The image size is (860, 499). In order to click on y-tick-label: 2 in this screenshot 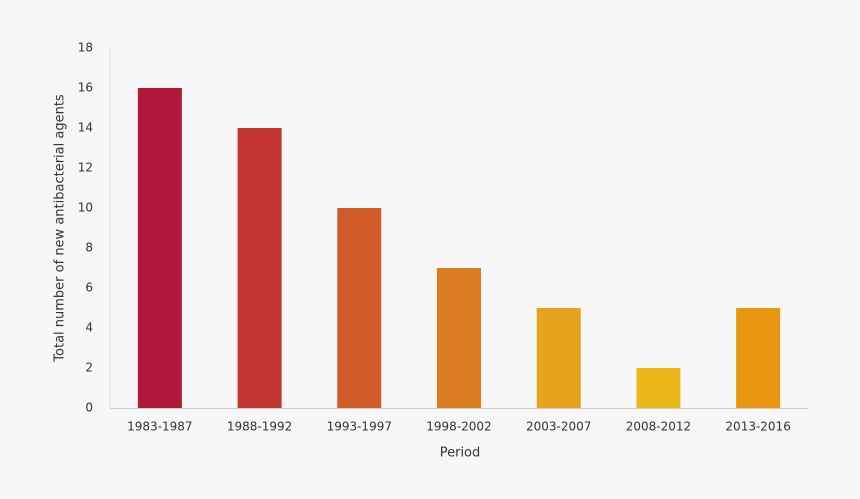, I will do `click(89, 368)`.